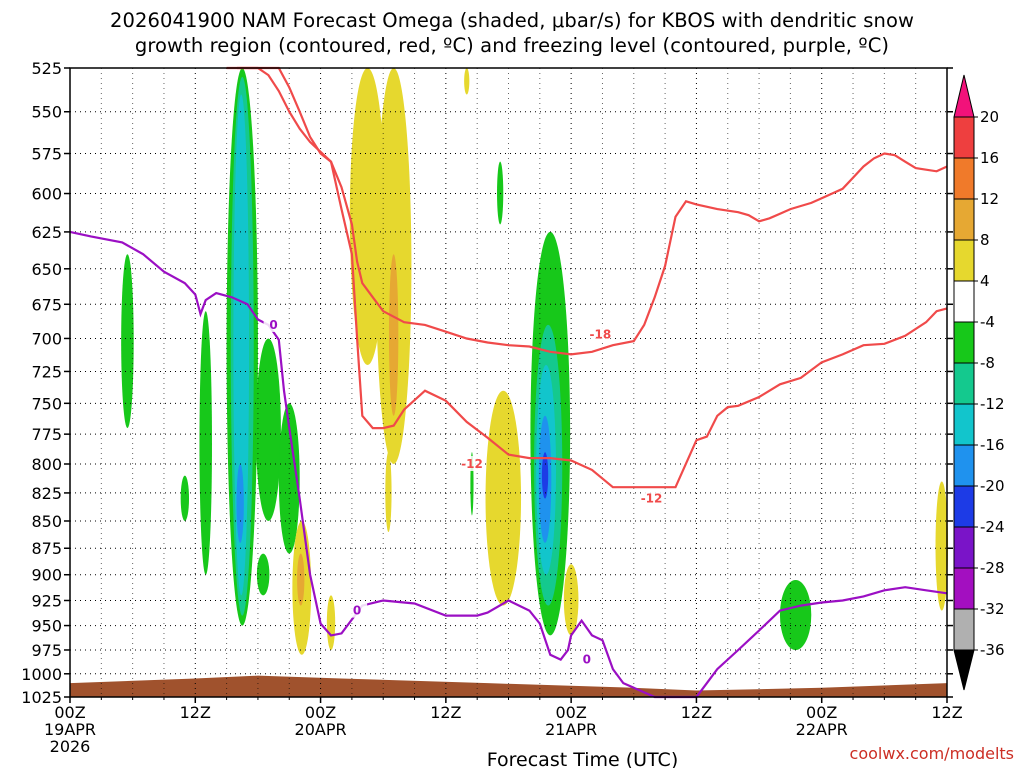 The image size is (1024, 768). I want to click on y-tick-label: 725, so click(46, 371).